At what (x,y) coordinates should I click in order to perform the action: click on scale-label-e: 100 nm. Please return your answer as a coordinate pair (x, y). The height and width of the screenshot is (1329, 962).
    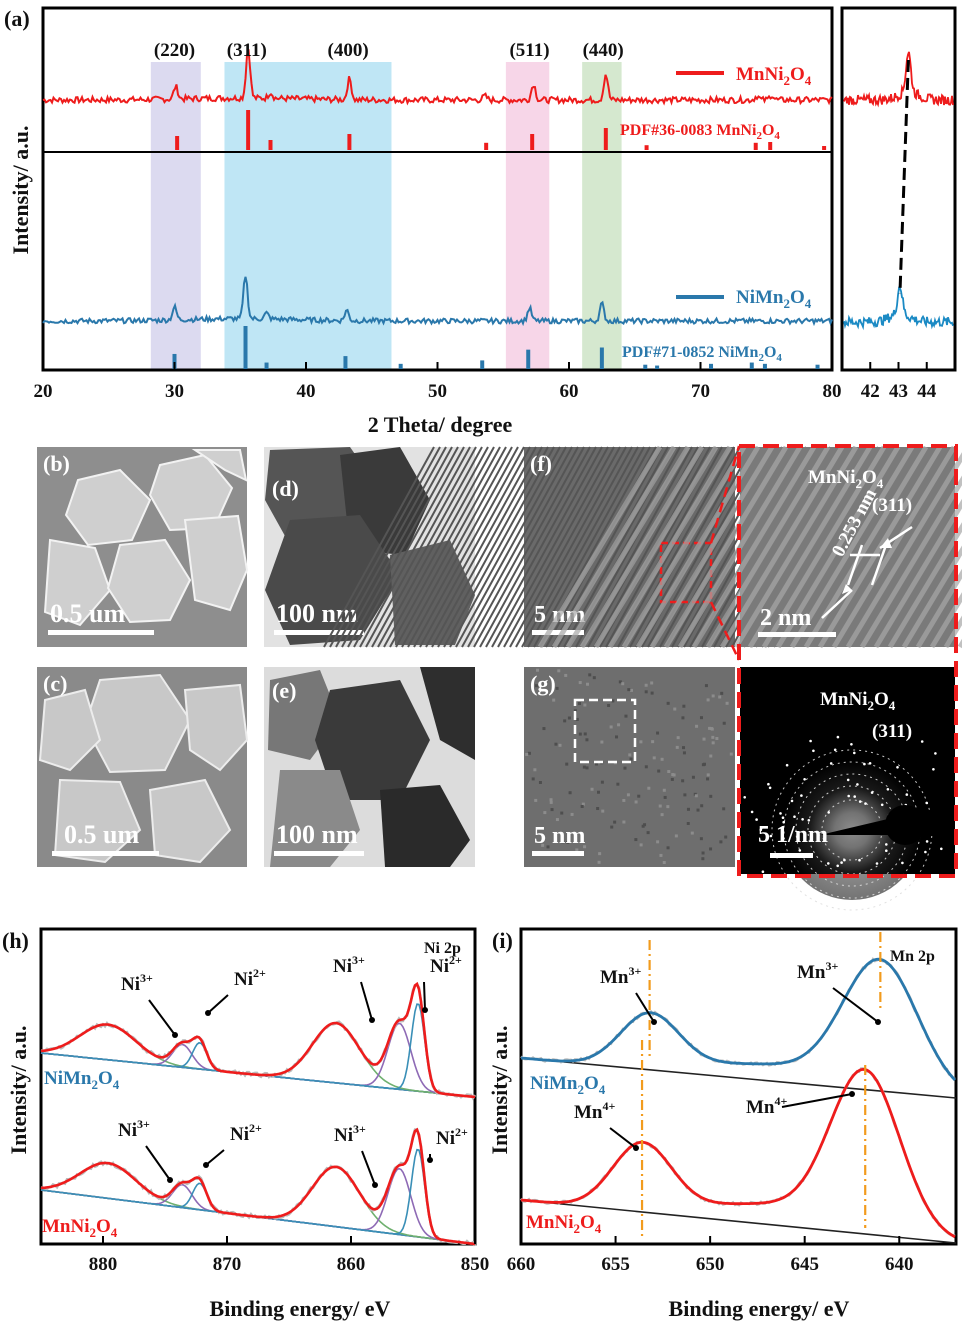
    Looking at the image, I should click on (317, 834).